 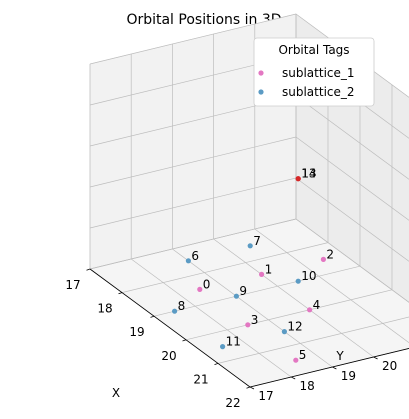 I want to click on point-label-13: 13, so click(x=308, y=174).